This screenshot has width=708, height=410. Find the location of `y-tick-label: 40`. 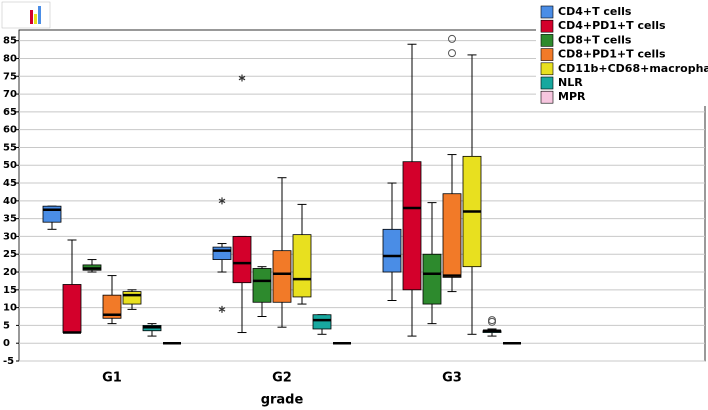

y-tick-label: 40 is located at coordinates (10, 201).